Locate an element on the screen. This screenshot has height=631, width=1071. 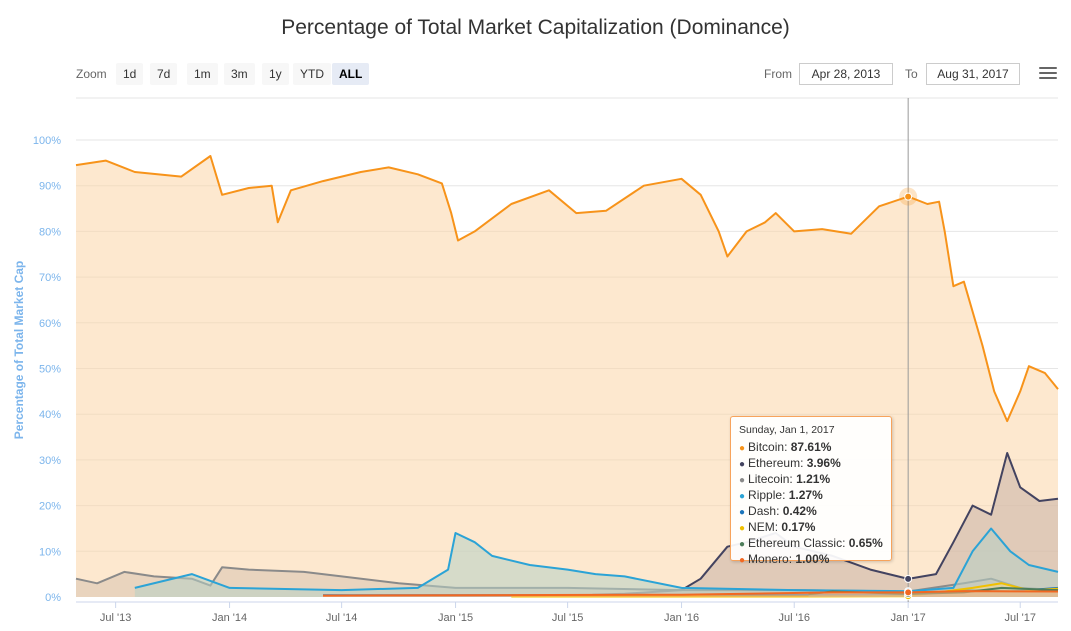
to-date-input: Aug 31, 2017 is located at coordinates (973, 74).